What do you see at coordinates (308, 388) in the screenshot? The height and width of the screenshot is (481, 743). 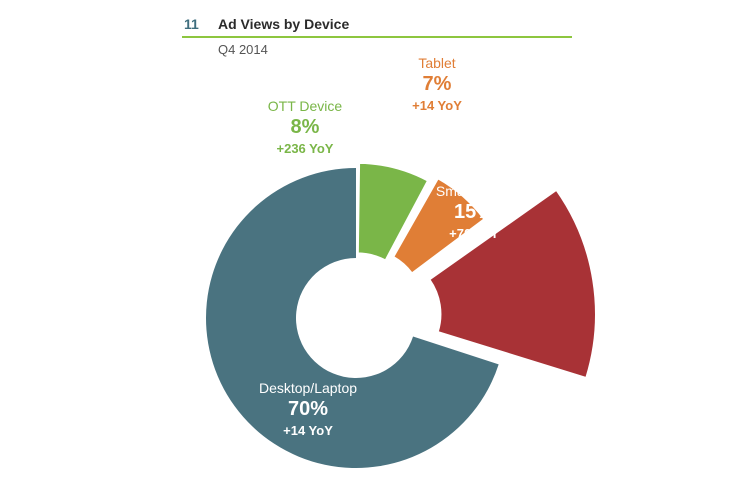 I see `desktop-laptop-label: Desktop/Laptop` at bounding box center [308, 388].